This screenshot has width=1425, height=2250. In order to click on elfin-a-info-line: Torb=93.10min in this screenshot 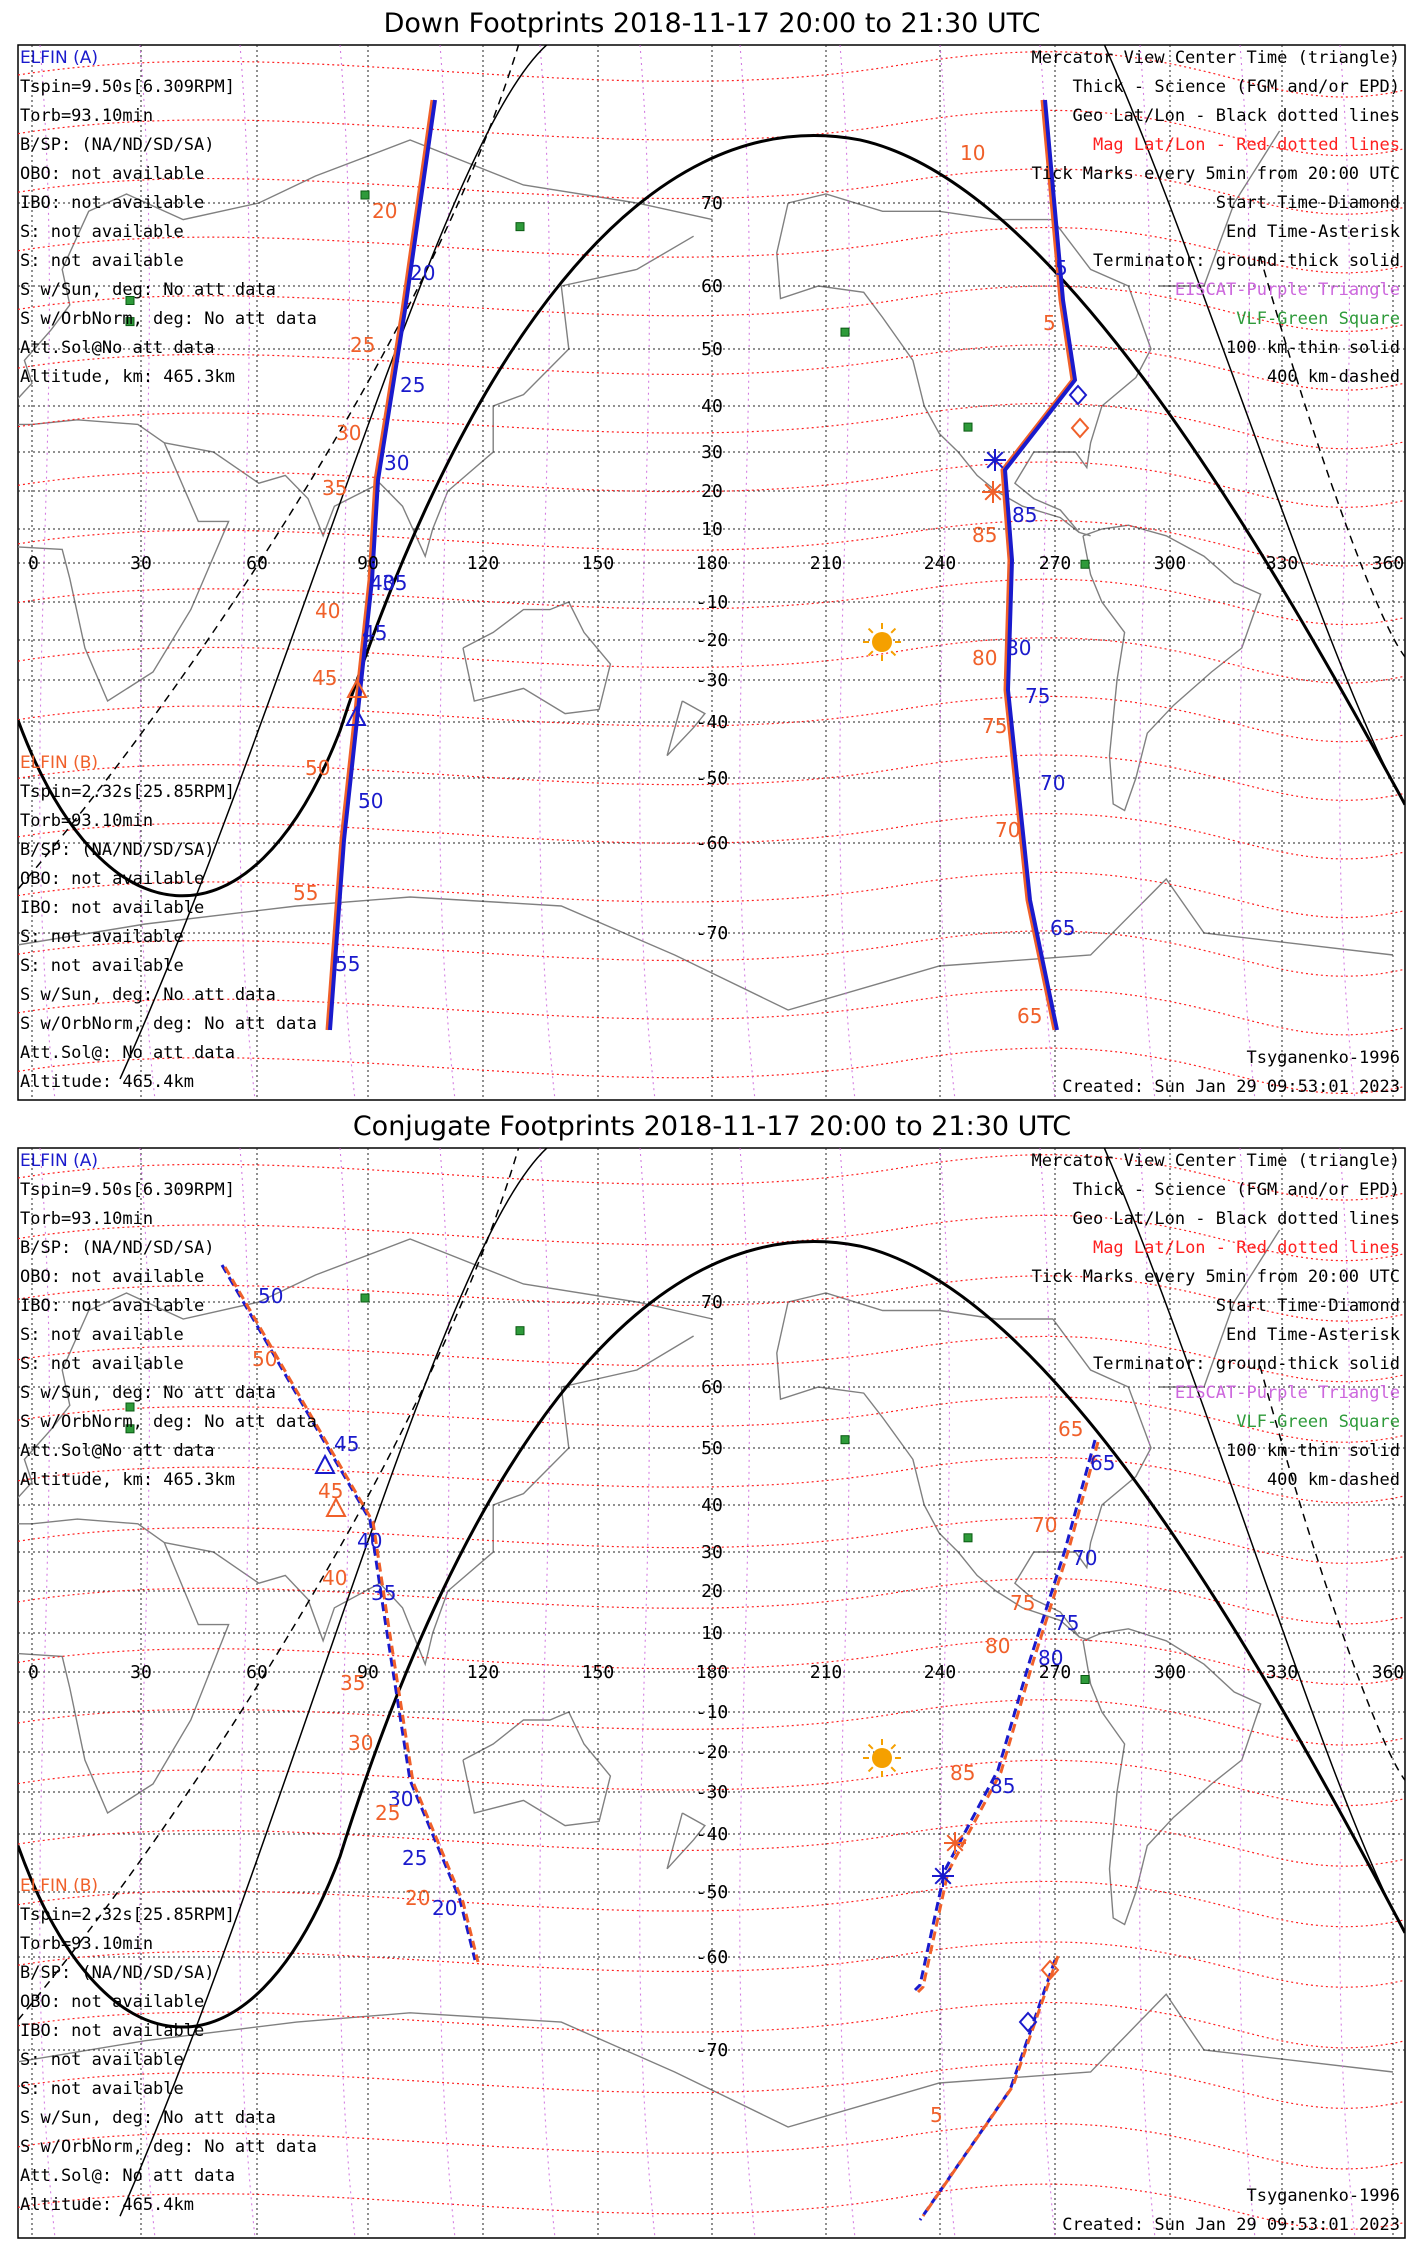, I will do `click(86, 116)`.